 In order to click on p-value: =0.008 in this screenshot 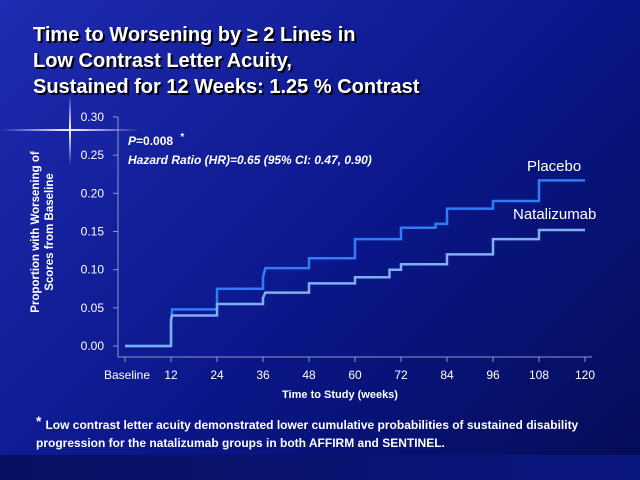, I will do `click(154, 141)`.